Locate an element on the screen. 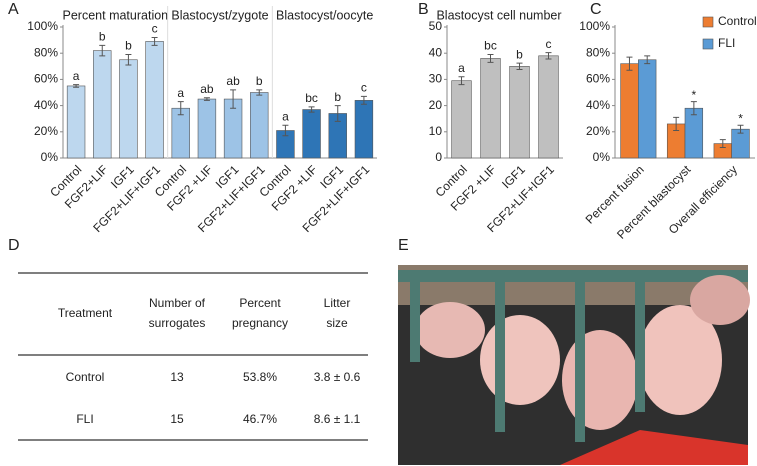  group-title: Percent maturation is located at coordinates (116, 15).